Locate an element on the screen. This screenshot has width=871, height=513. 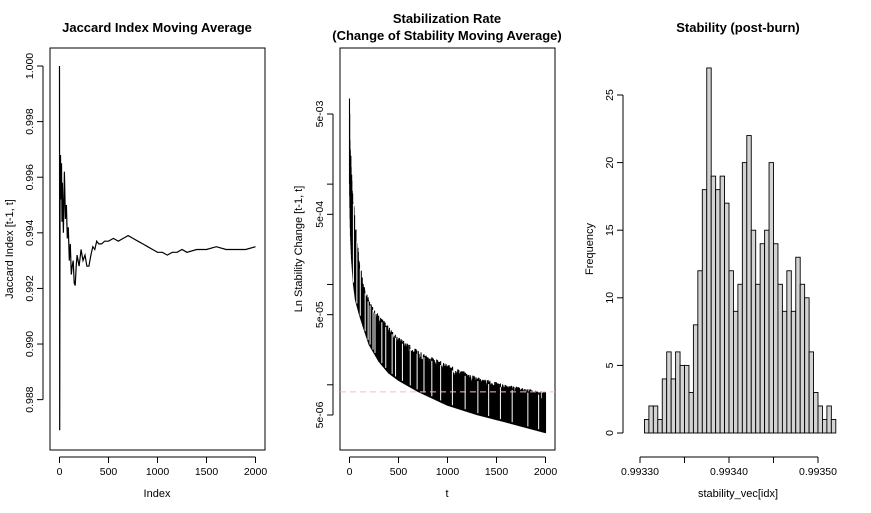
jaccard-x-tick-label: 0 is located at coordinates (60, 472).